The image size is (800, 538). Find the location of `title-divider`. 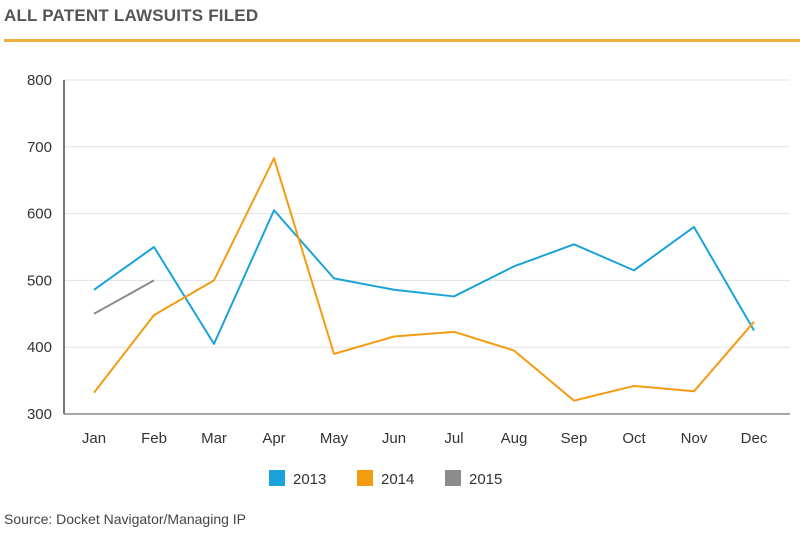

title-divider is located at coordinates (402, 40).